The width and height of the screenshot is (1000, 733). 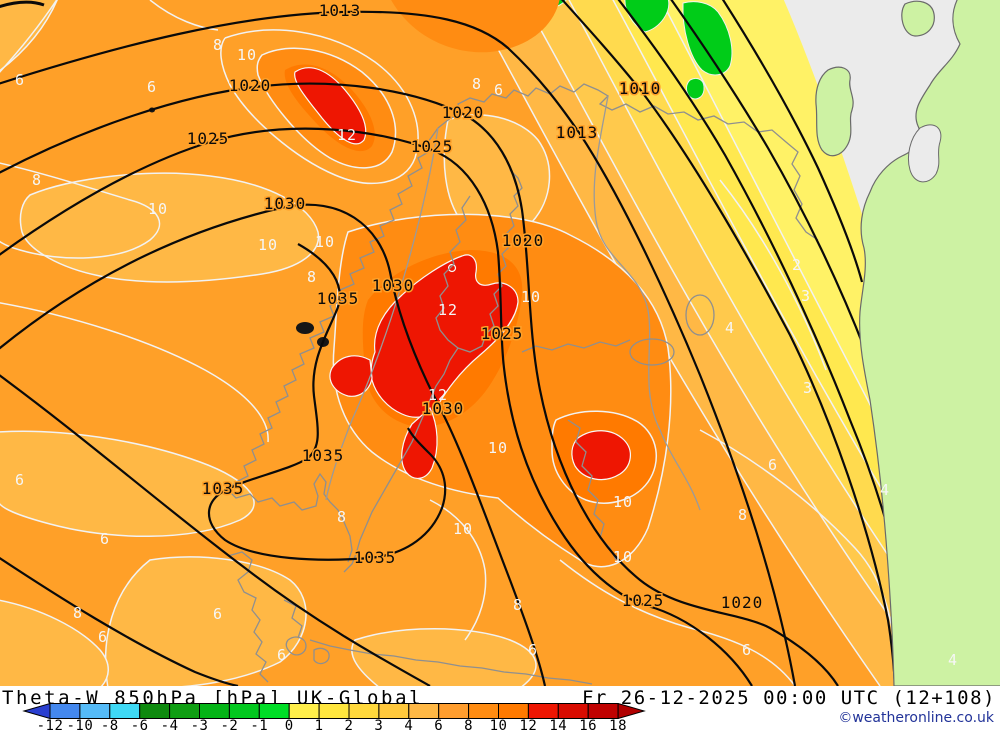 What do you see at coordinates (498, 725) in the screenshot?
I see `scale-tick-label: 10` at bounding box center [498, 725].